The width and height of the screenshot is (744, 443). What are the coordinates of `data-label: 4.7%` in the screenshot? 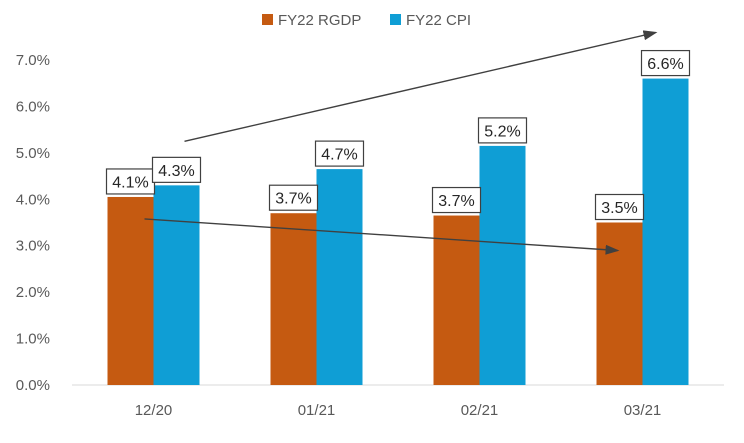 It's located at (339, 155).